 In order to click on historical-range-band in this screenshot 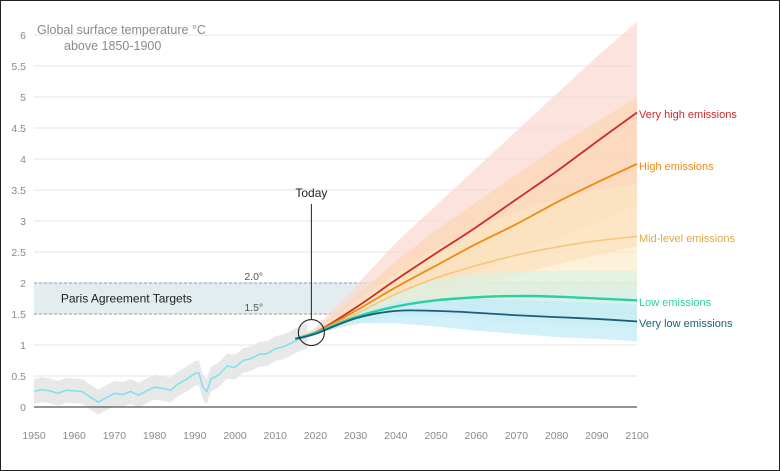, I will do `click(171, 369)`.